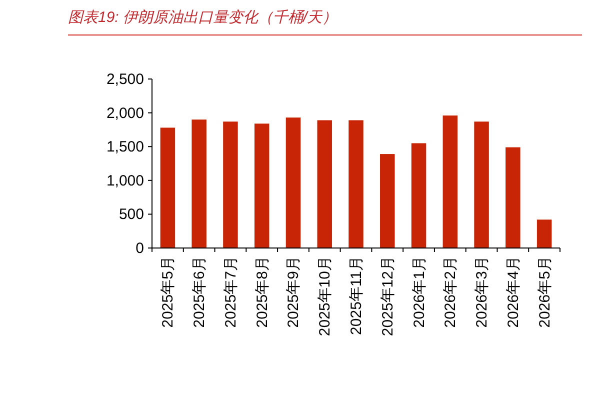  What do you see at coordinates (125, 181) in the screenshot?
I see `y-tick-label: 1,000` at bounding box center [125, 181].